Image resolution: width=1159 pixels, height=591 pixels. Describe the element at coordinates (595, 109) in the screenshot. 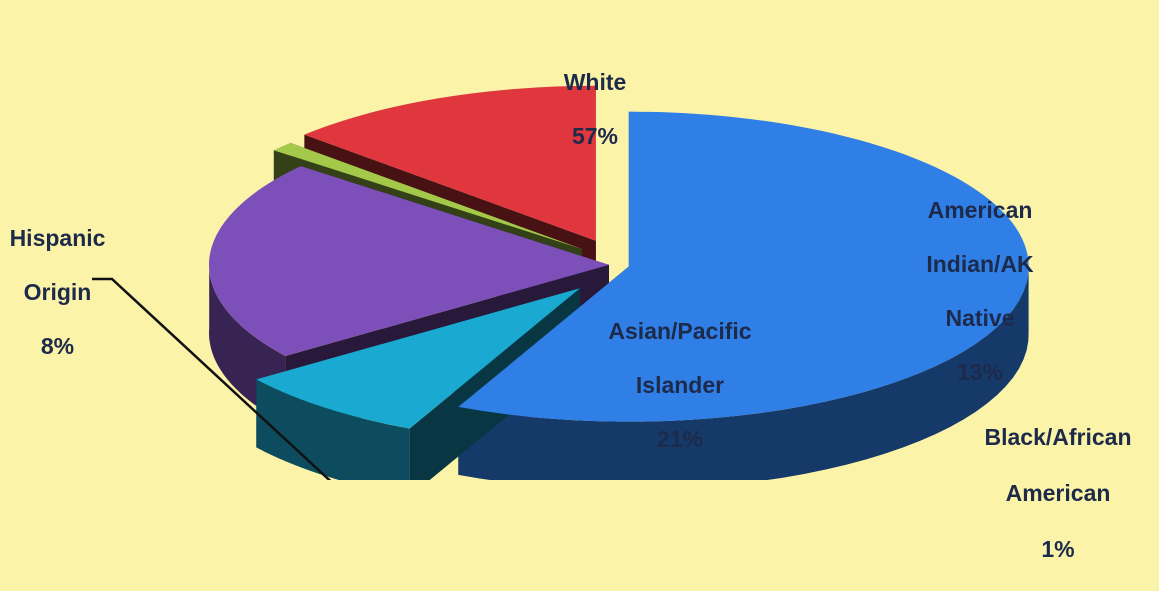

I see `slice-label-white: White 57%` at that location.